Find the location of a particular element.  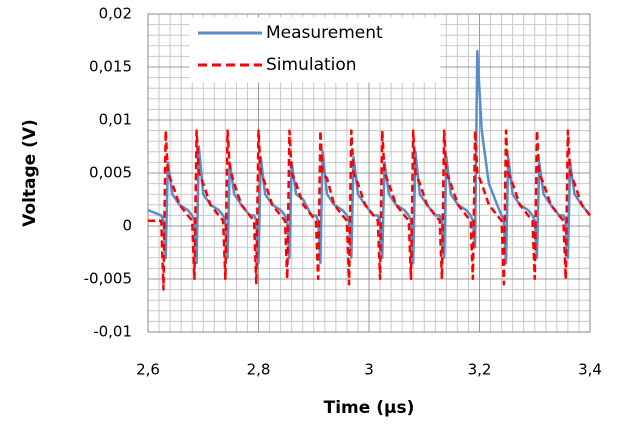

x-tick-label: 2,8 is located at coordinates (259, 370).